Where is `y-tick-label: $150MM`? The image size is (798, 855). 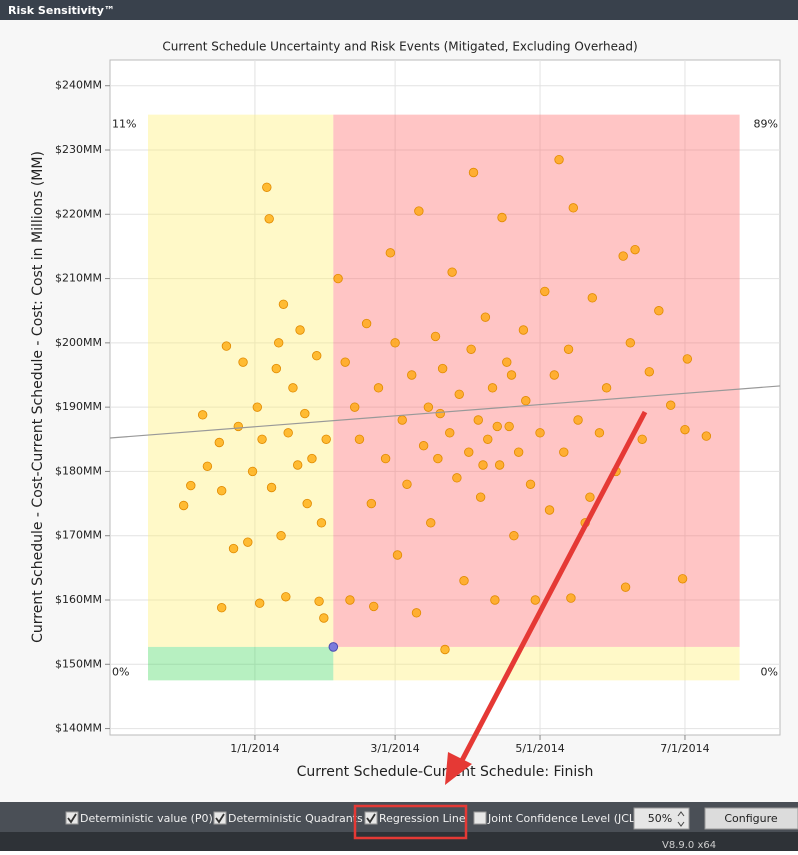 y-tick-label: $150MM is located at coordinates (78, 663).